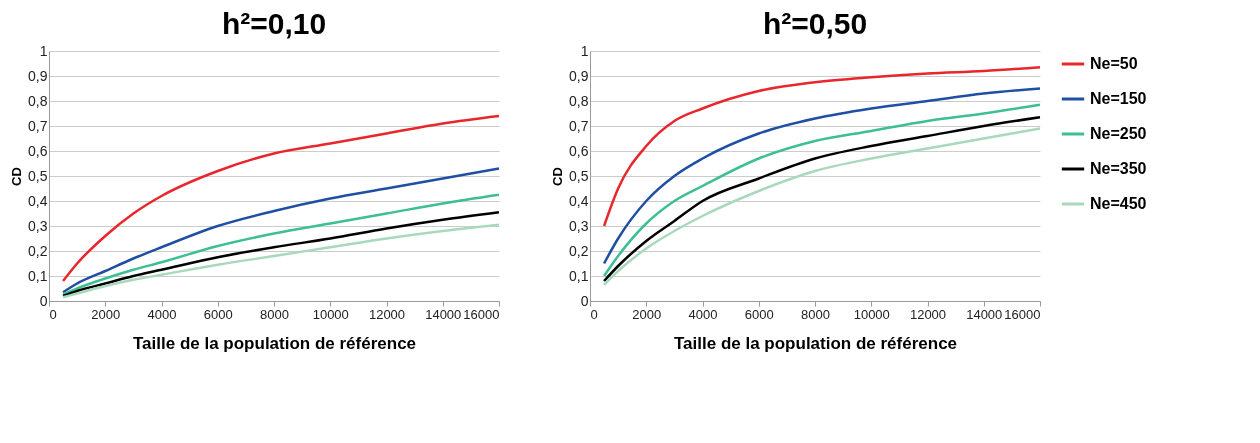 Image resolution: width=1260 pixels, height=443 pixels. What do you see at coordinates (1118, 133) in the screenshot?
I see `legend-label: Ne=250` at bounding box center [1118, 133].